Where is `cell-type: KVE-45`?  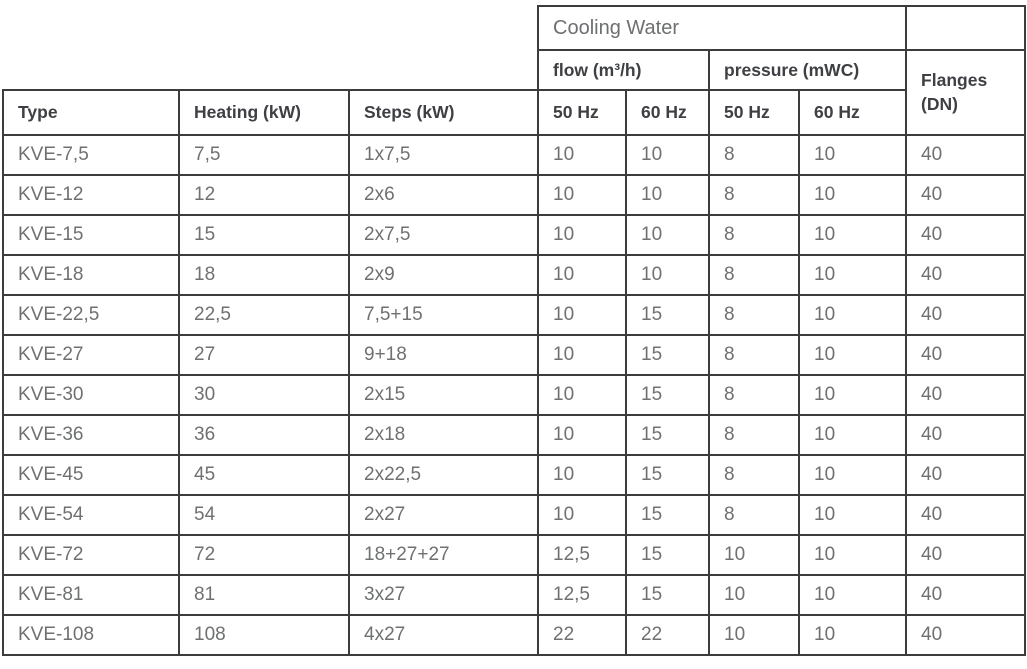
cell-type: KVE-45 is located at coordinates (91, 475).